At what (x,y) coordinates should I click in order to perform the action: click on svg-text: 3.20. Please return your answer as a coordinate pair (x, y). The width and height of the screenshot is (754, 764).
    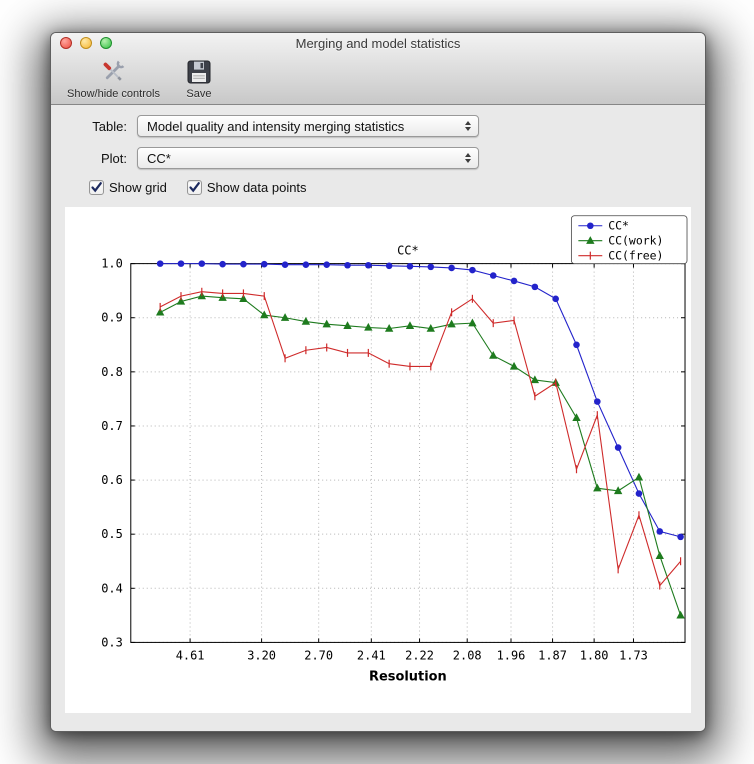
    Looking at the image, I should click on (261, 655).